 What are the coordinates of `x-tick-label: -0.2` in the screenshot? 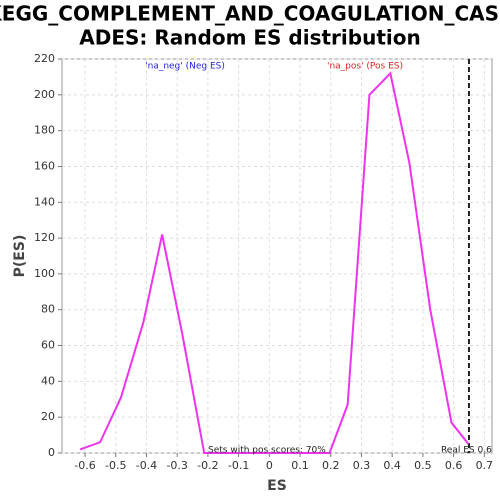 It's located at (207, 465).